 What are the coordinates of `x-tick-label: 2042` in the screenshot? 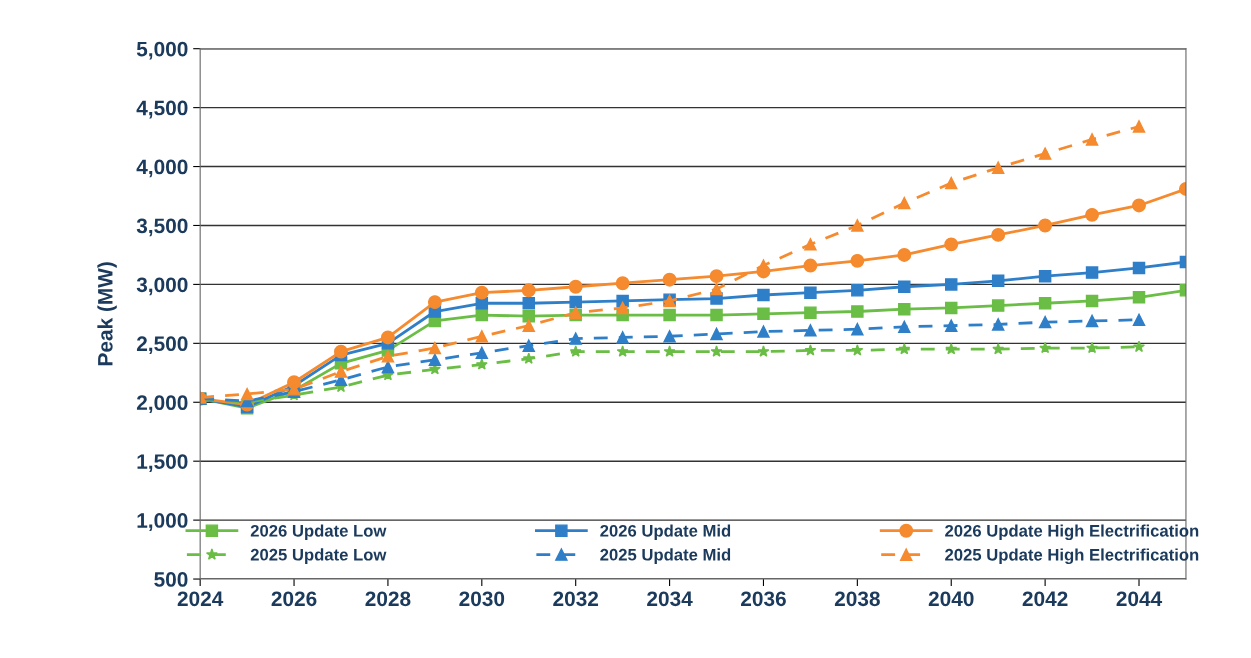 It's located at (1045, 599).